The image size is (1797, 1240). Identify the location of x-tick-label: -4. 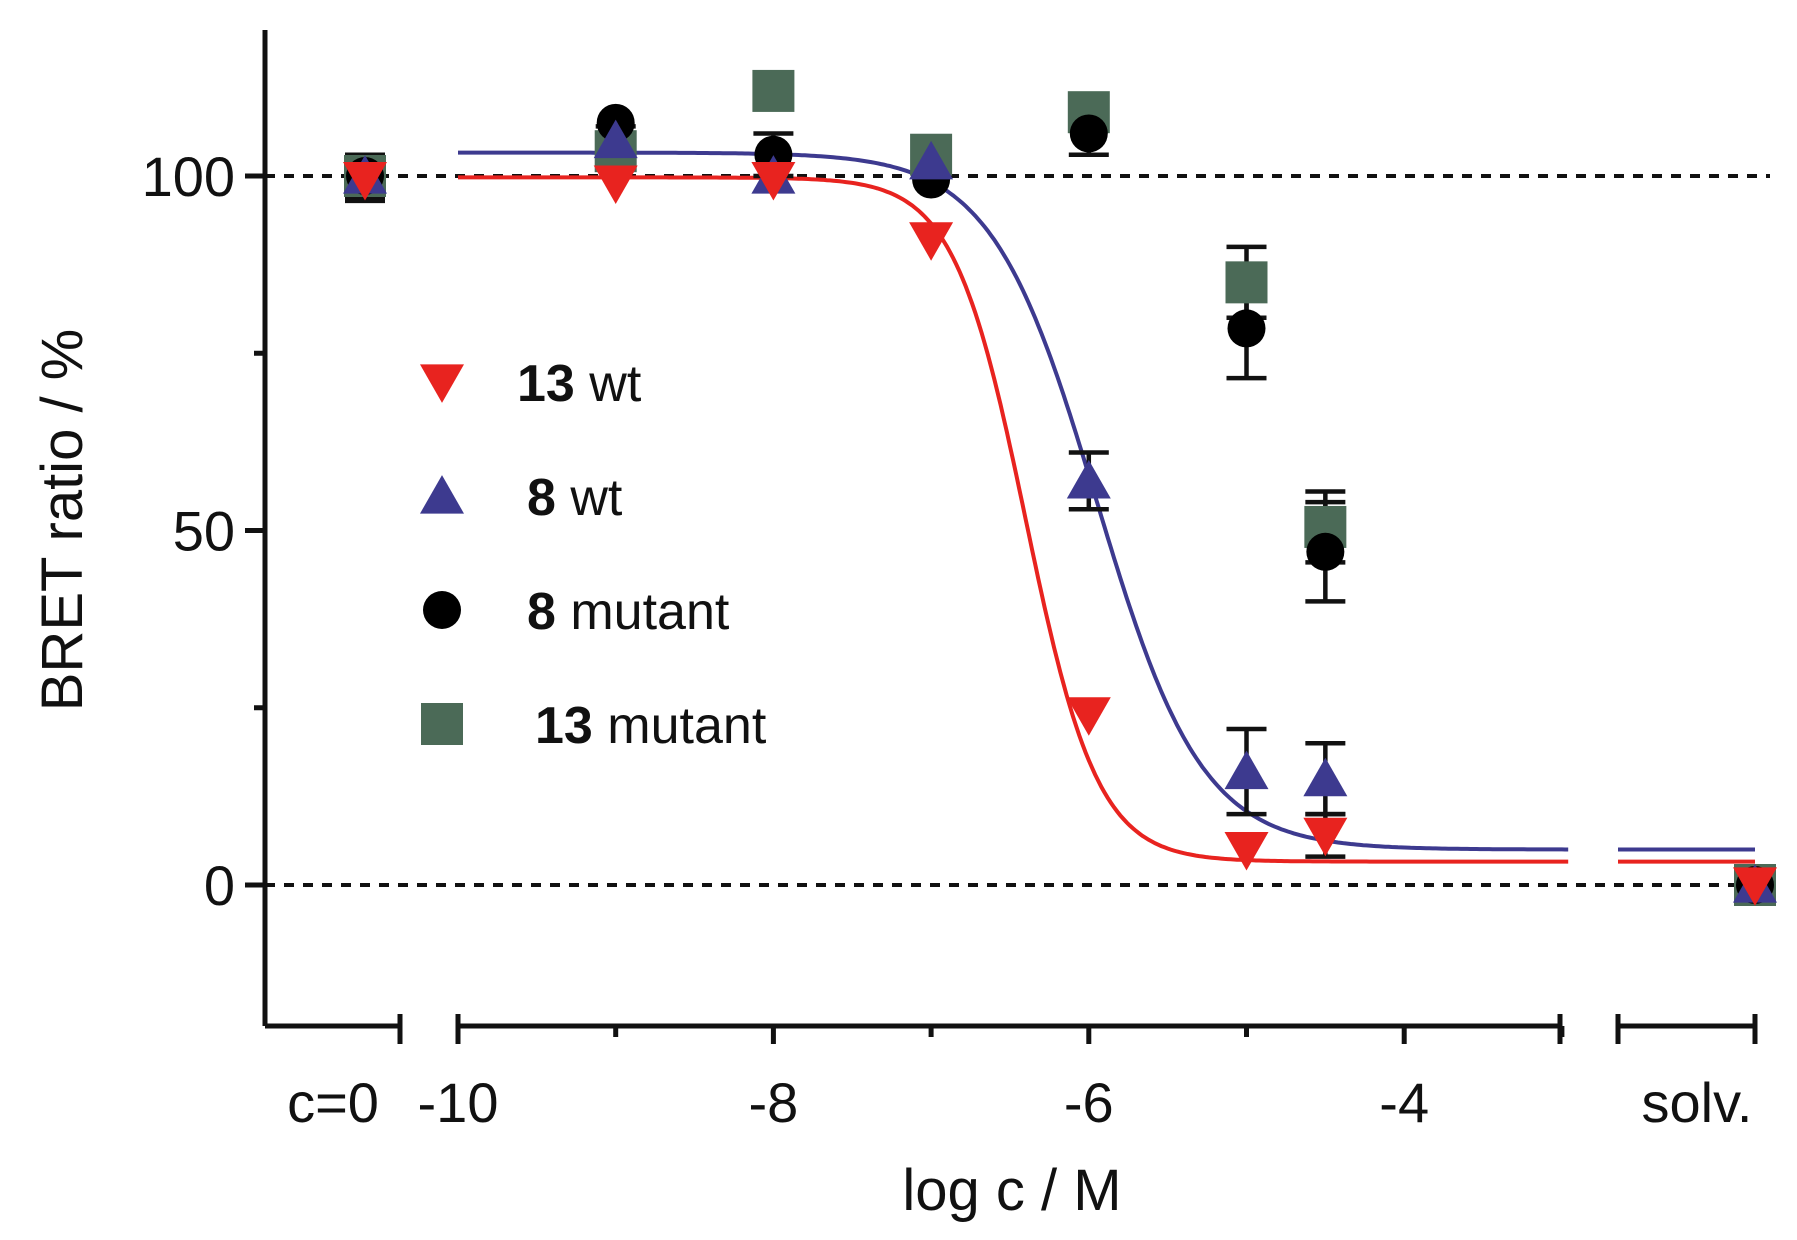
(1404, 1102).